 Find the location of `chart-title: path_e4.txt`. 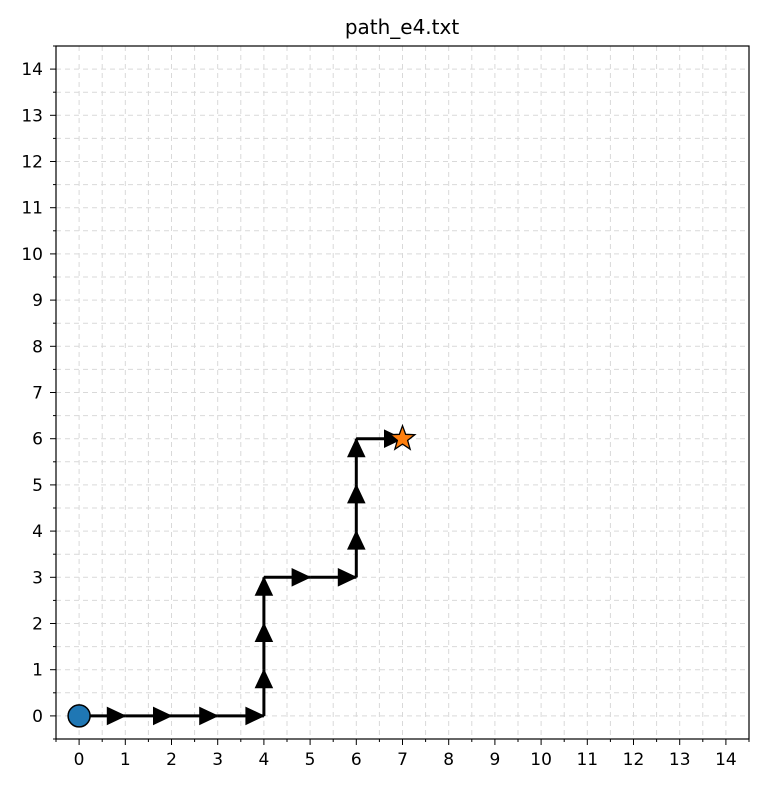

chart-title: path_e4.txt is located at coordinates (402, 27).